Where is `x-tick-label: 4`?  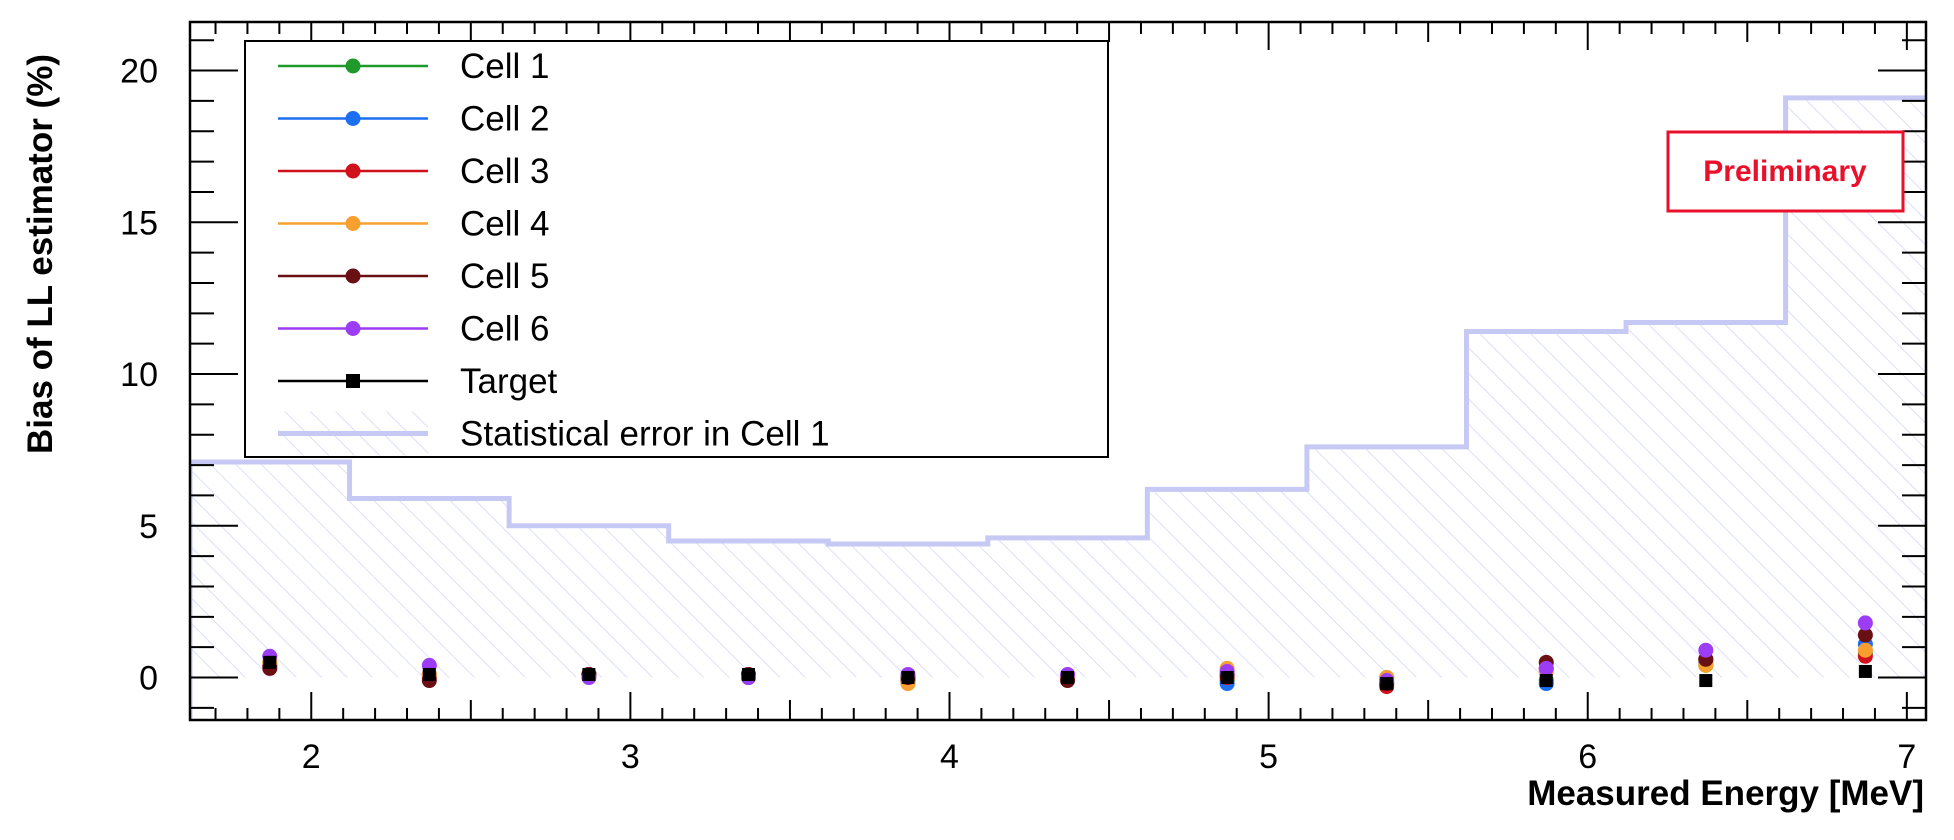 x-tick-label: 4 is located at coordinates (949, 757).